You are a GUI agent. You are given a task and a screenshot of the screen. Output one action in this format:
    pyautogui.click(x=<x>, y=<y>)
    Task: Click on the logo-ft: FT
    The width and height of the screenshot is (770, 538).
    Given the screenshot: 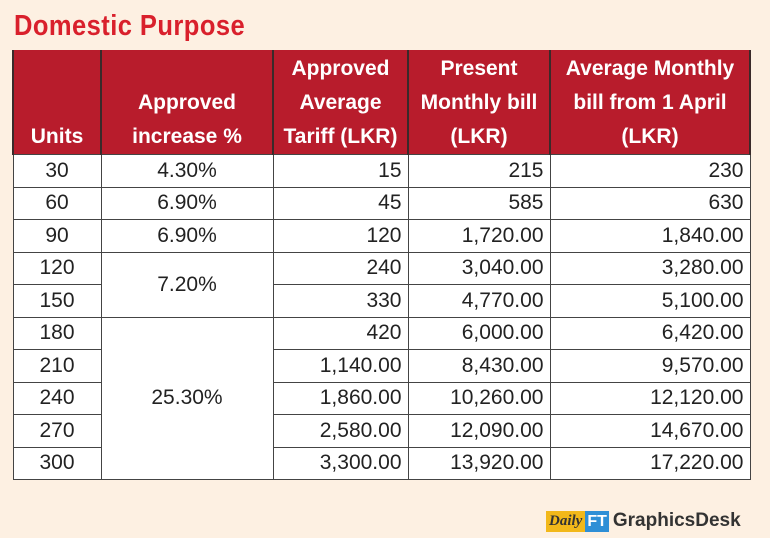 What is the action you would take?
    pyautogui.click(x=597, y=521)
    